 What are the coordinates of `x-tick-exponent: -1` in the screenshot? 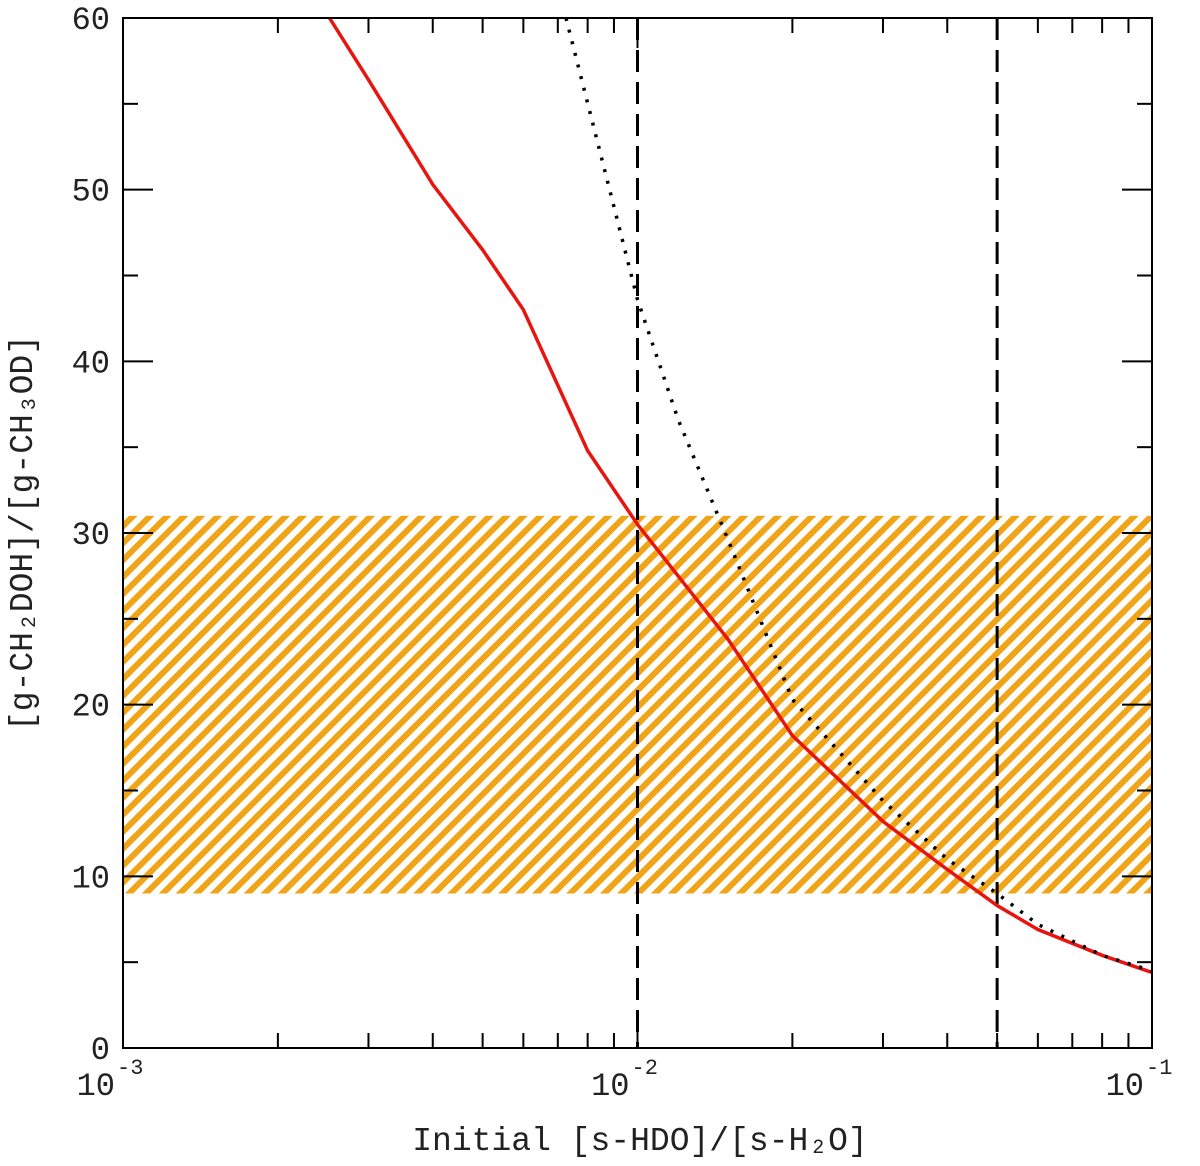 It's located at (1159, 1068).